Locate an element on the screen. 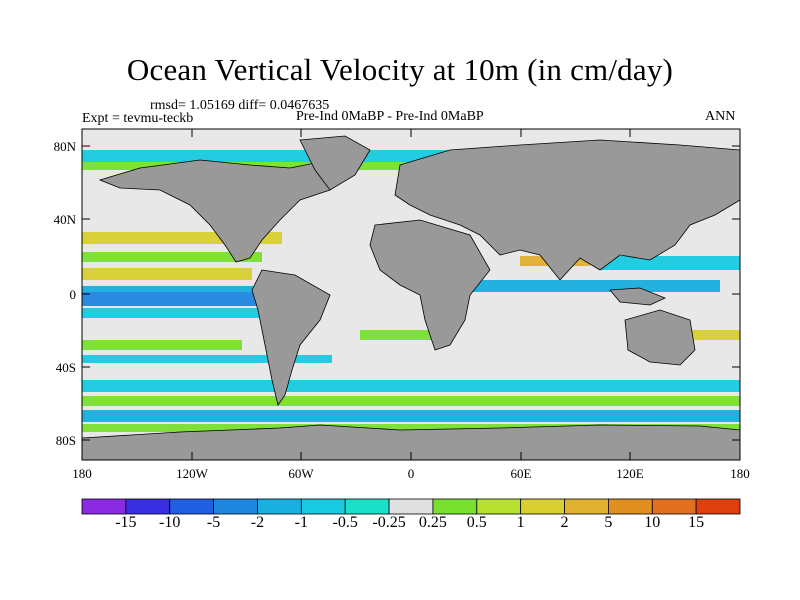 This screenshot has width=800, height=600. colorbar-label: -0.5 is located at coordinates (345, 522).